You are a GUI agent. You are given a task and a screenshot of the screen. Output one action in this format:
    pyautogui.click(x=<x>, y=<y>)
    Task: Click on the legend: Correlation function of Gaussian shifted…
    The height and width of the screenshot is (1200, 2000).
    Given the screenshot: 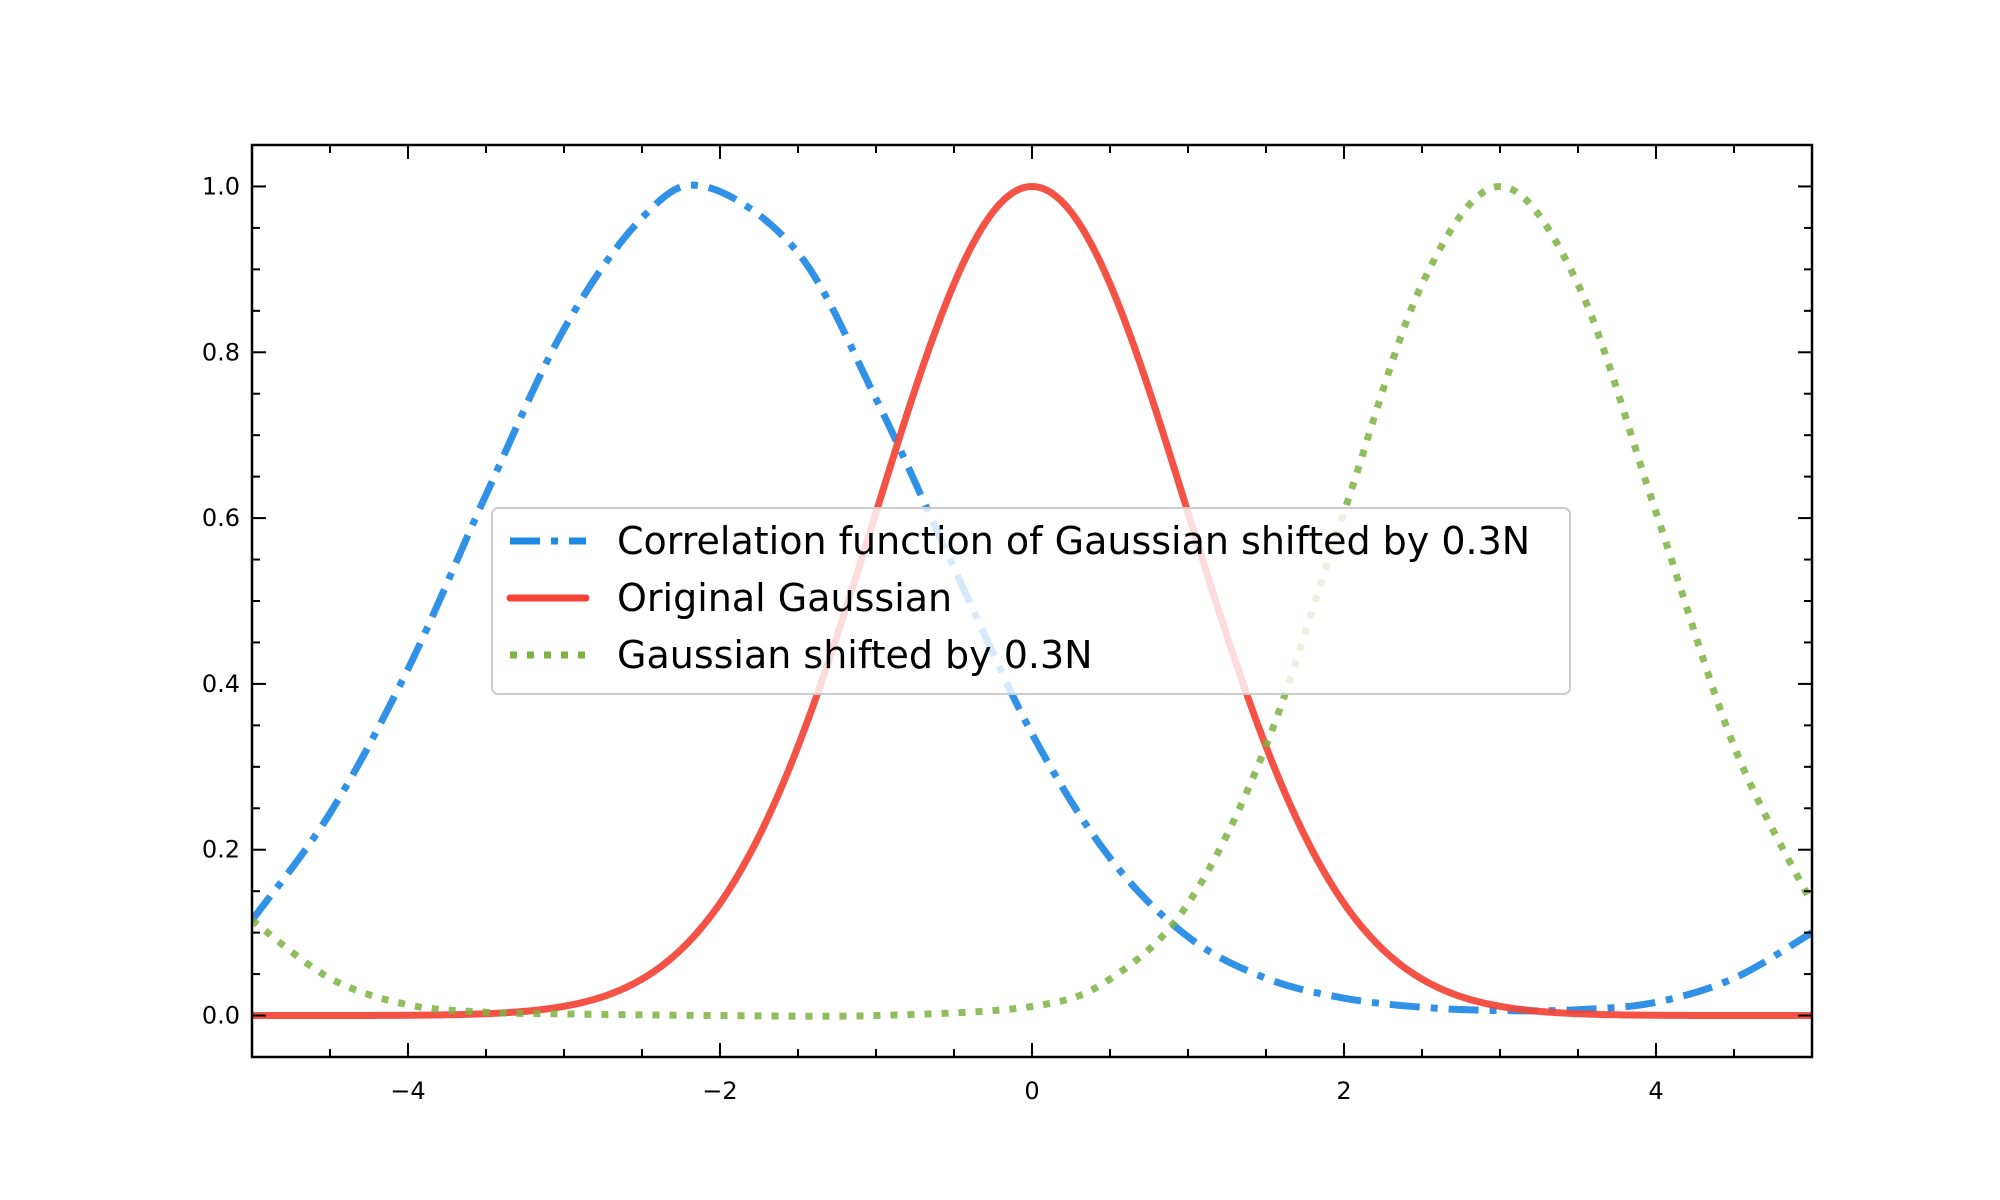 What is the action you would take?
    pyautogui.click(x=1031, y=601)
    